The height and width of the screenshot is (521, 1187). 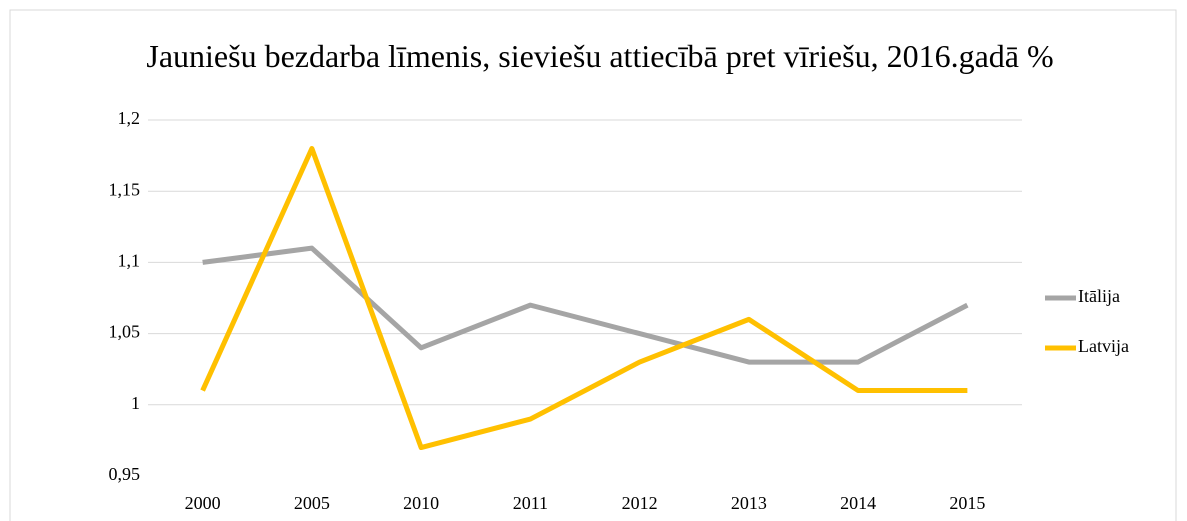 What do you see at coordinates (530, 503) in the screenshot?
I see `x-tick-label: 2011` at bounding box center [530, 503].